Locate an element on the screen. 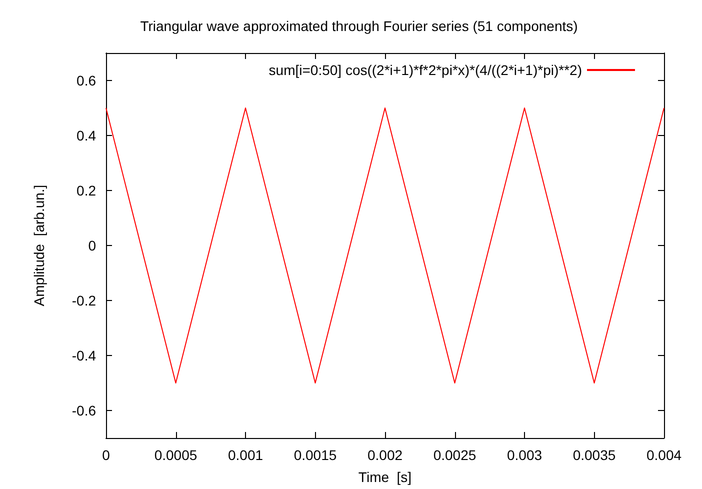 The height and width of the screenshot is (489, 702). chart-title: Triangular wave approximated through Fourier series (51 components) is located at coordinates (359, 26).